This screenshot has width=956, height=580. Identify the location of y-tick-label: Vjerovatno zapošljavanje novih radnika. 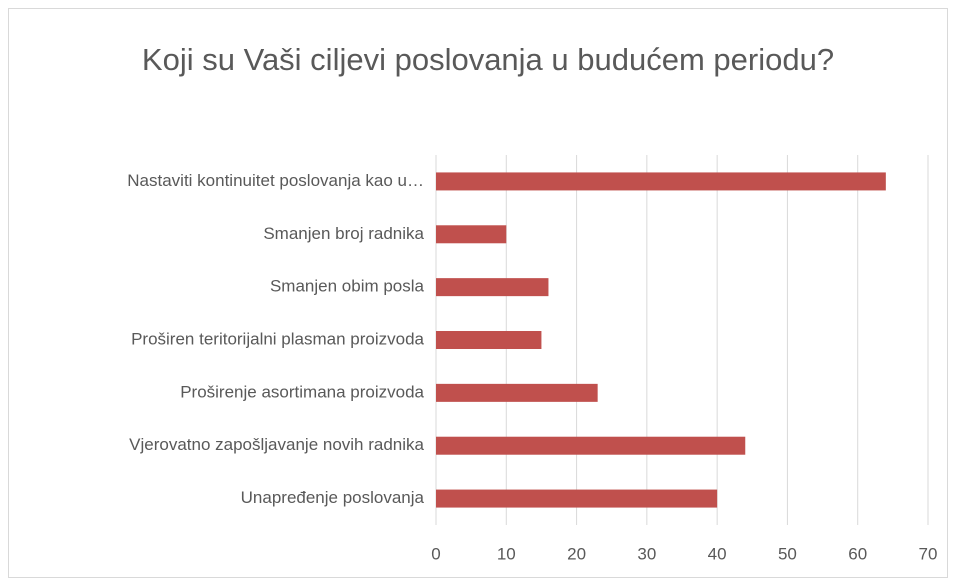
(276, 444).